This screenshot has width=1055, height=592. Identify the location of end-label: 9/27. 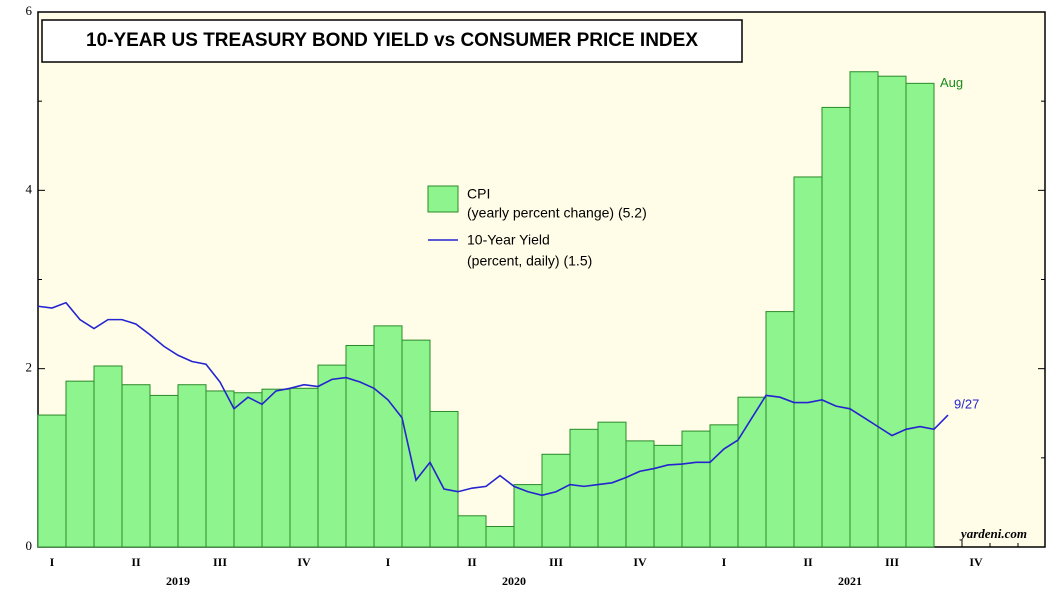
(966, 403).